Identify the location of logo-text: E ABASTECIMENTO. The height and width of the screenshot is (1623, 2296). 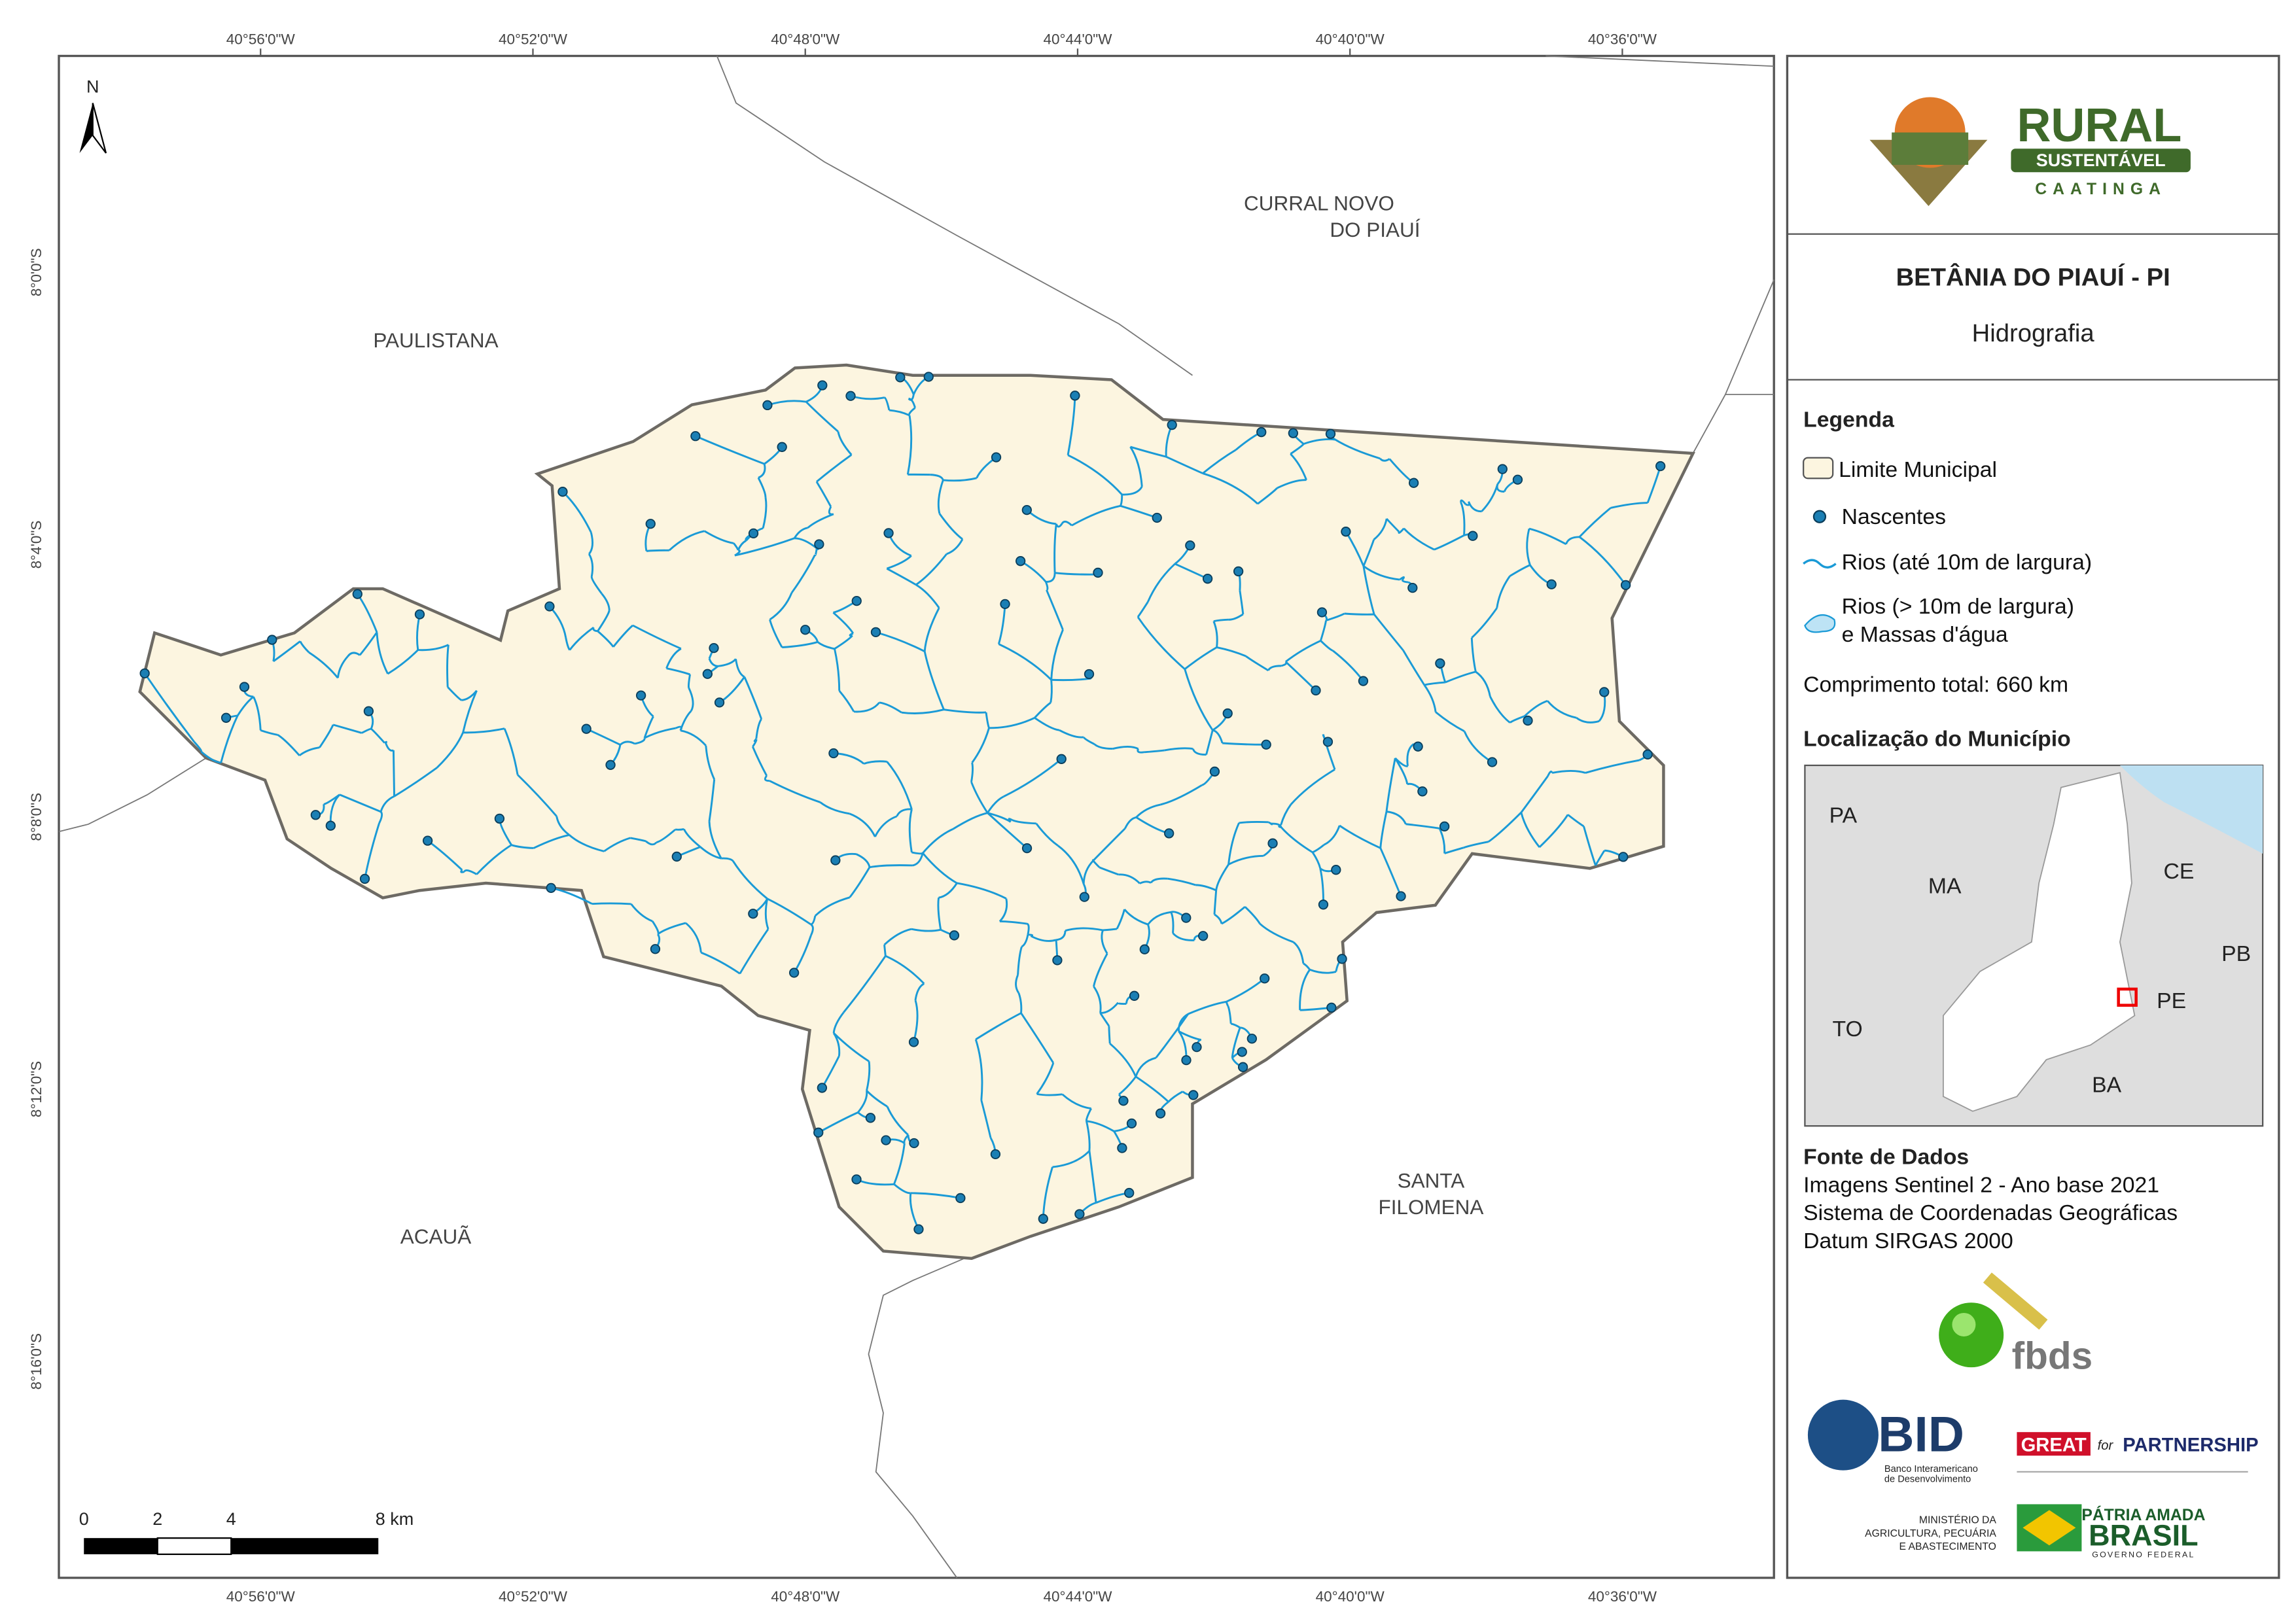
(1948, 1547).